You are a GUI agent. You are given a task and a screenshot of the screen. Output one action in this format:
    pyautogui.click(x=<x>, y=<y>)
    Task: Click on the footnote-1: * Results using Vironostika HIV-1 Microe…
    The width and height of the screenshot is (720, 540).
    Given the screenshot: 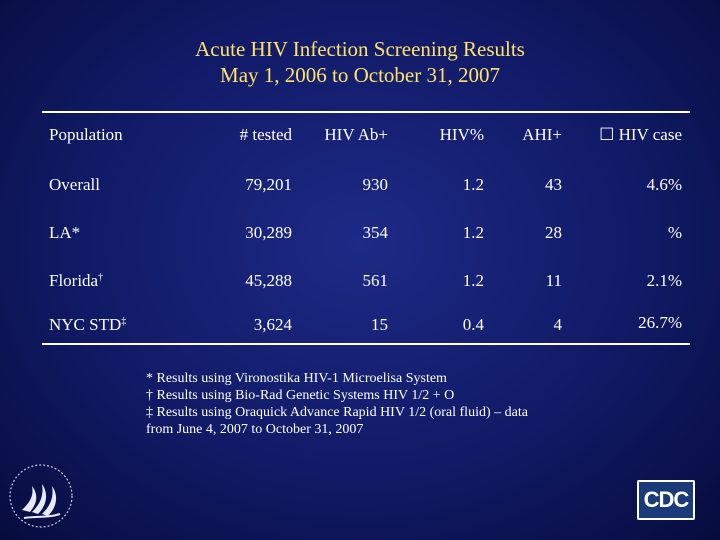 What is the action you would take?
    pyautogui.click(x=296, y=378)
    